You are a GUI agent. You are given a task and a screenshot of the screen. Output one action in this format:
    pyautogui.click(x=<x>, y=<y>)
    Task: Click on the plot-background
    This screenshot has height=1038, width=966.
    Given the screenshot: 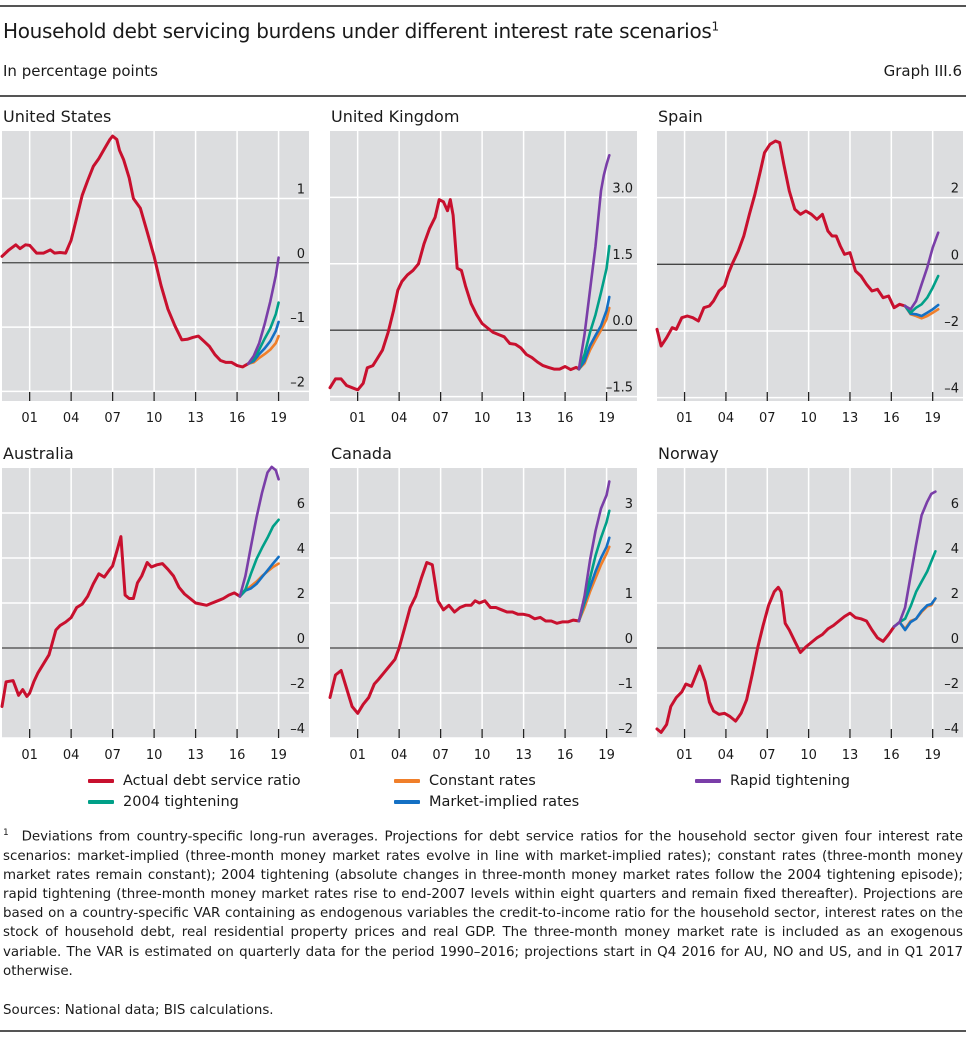 What is the action you would take?
    pyautogui.click(x=810, y=266)
    